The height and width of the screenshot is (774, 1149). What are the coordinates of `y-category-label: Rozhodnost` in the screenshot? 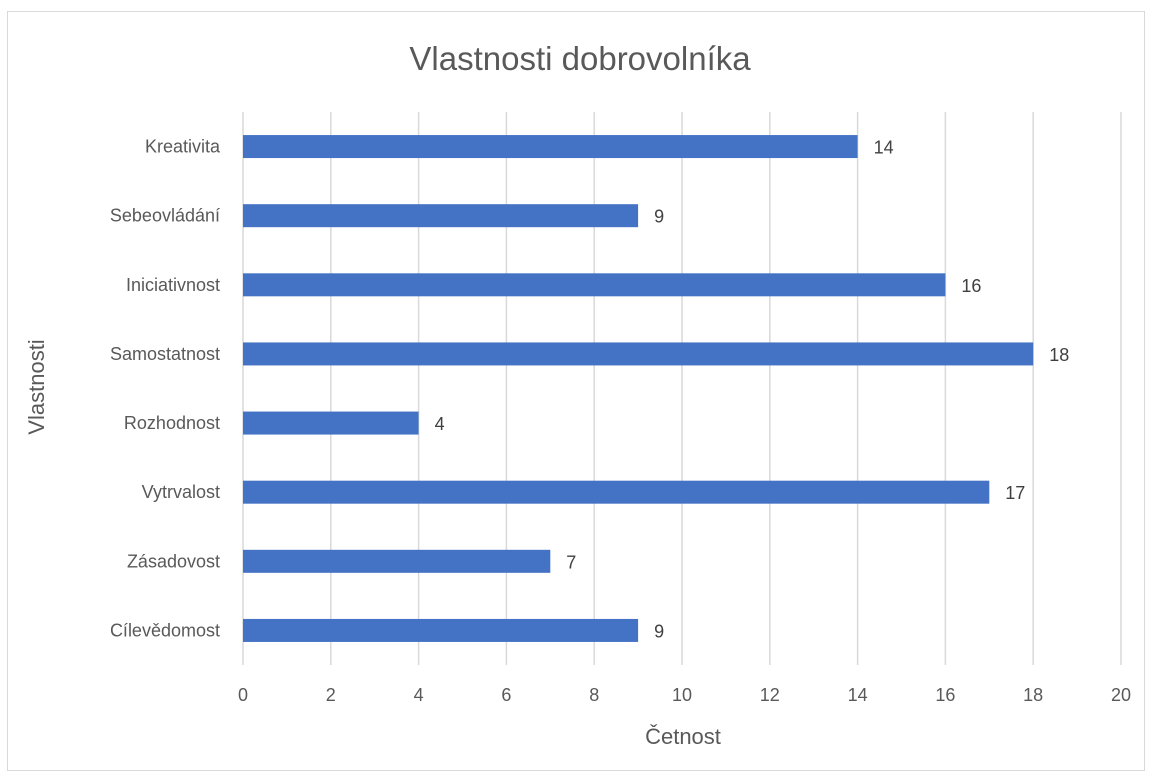 It's located at (172, 423).